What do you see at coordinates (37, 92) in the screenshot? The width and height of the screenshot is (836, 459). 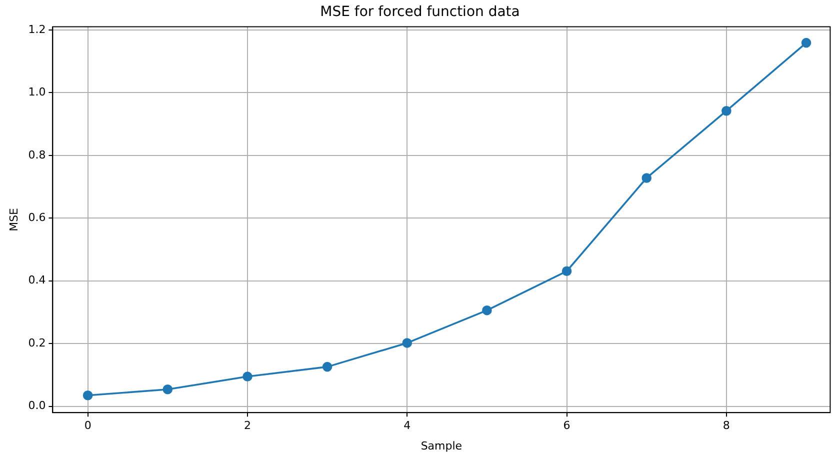 I see `y-tick-label: 1.0` at bounding box center [37, 92].